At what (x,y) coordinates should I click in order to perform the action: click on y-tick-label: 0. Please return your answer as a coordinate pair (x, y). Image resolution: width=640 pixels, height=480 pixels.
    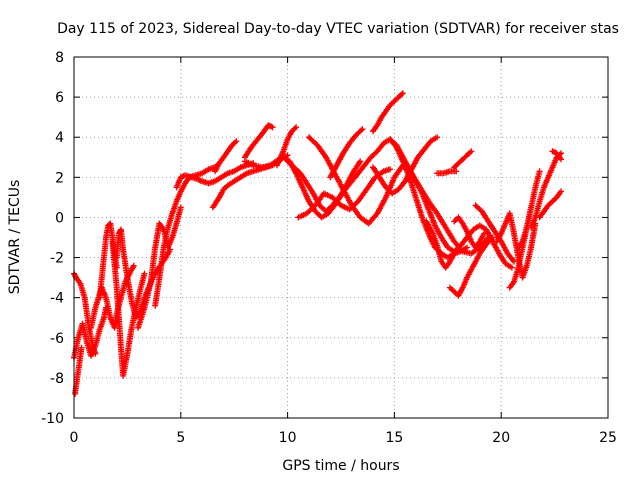
    Looking at the image, I should click on (59, 218).